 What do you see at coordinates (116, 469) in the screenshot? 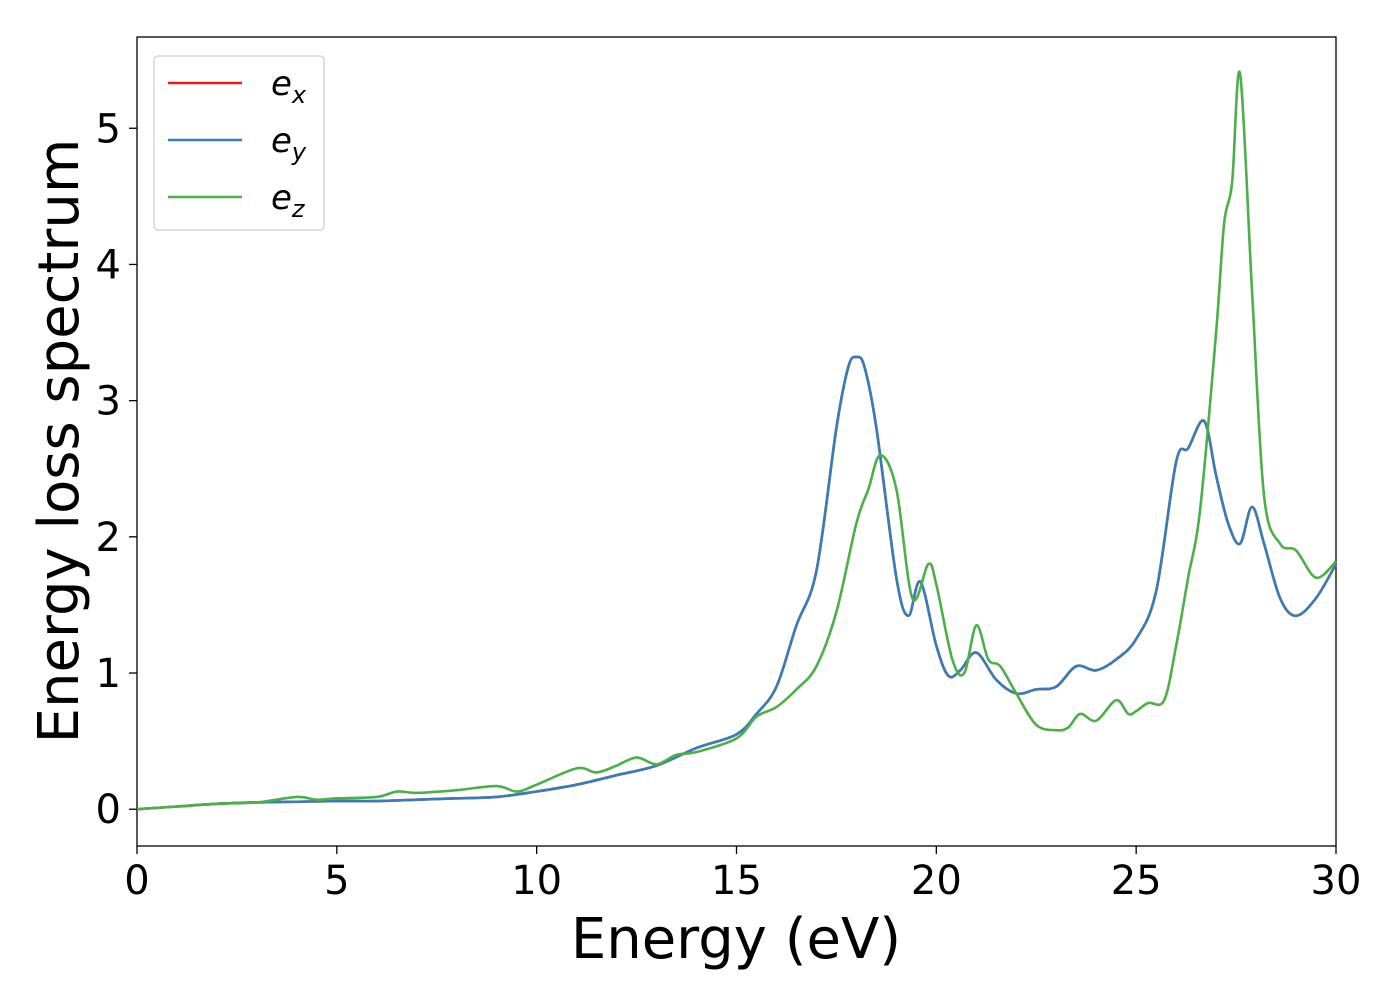
I see `y-axis: 0 1 2 3 4 5` at bounding box center [116, 469].